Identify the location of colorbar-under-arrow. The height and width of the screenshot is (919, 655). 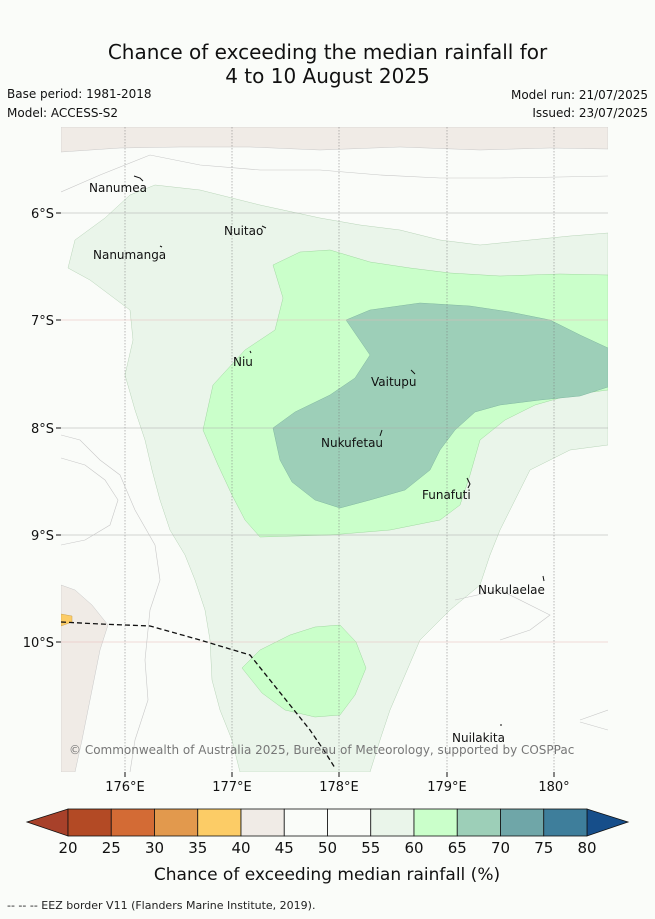
(47, 822).